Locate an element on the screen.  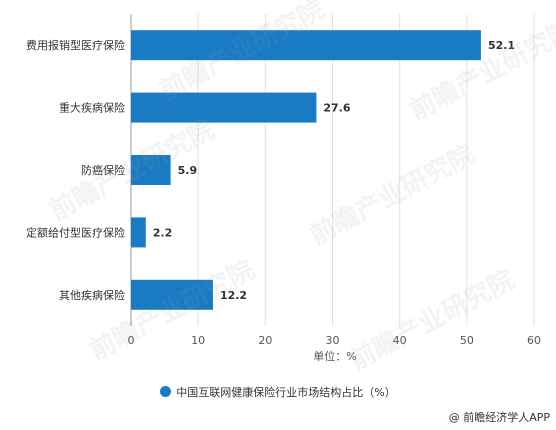
x-tick-label: 50 is located at coordinates (467, 340).